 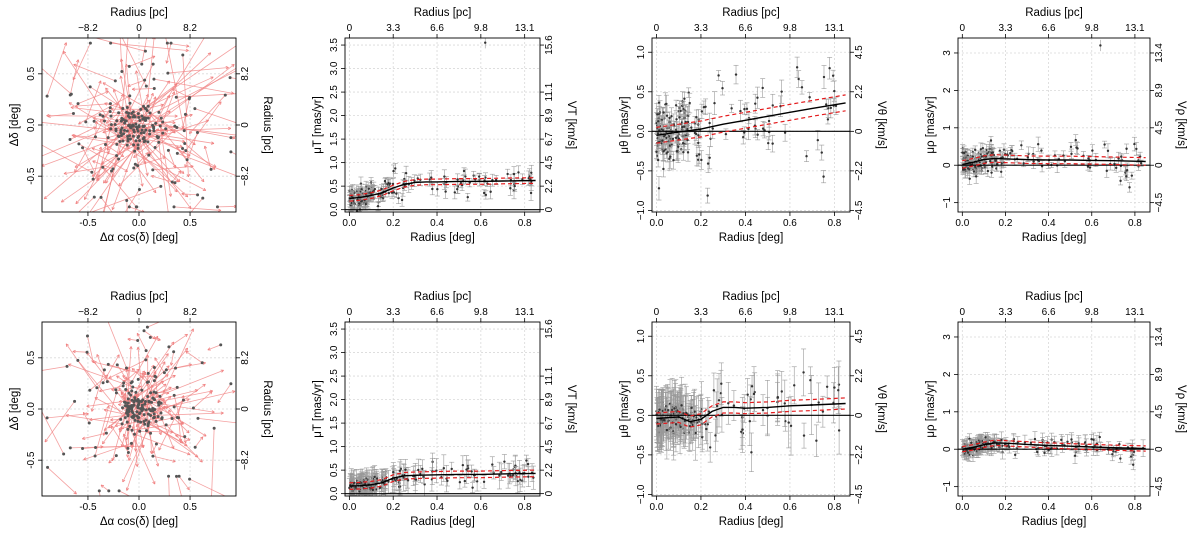 I want to click on row1-radial-profile-plot-area, so click(x=1054, y=116).